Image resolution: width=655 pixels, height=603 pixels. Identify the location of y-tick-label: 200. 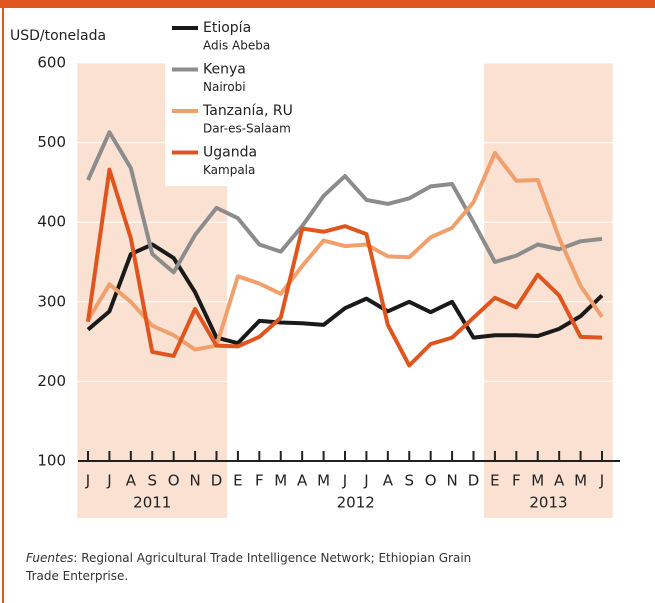
(51, 381).